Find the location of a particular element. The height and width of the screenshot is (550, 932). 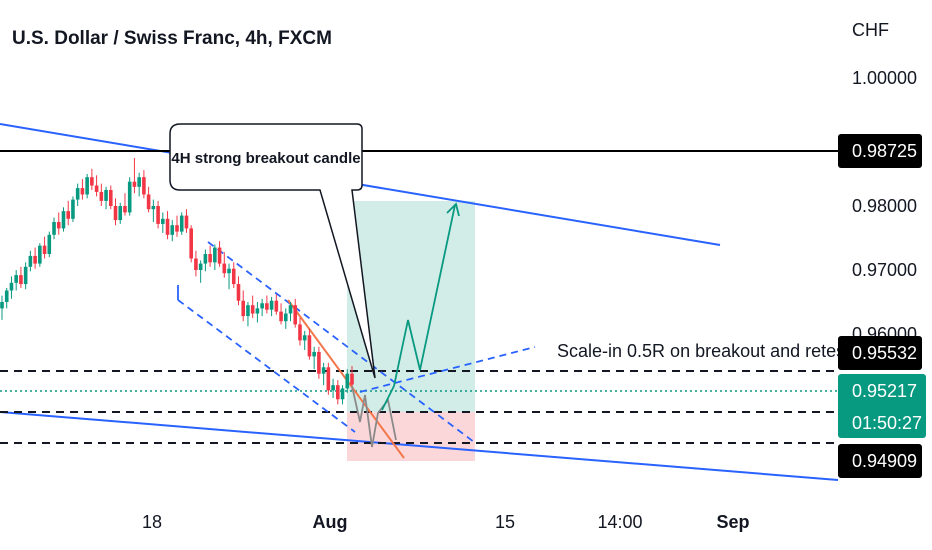

retest-dashed-line is located at coordinates (447, 369).